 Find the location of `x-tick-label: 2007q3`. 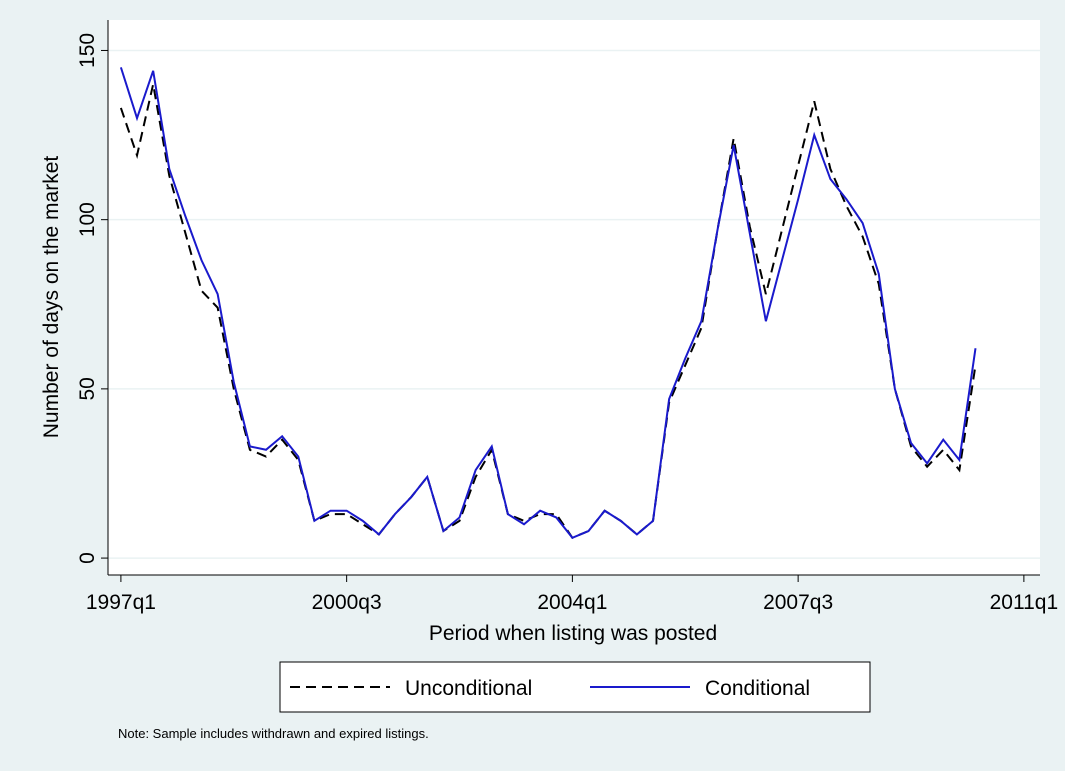

x-tick-label: 2007q3 is located at coordinates (798, 602).